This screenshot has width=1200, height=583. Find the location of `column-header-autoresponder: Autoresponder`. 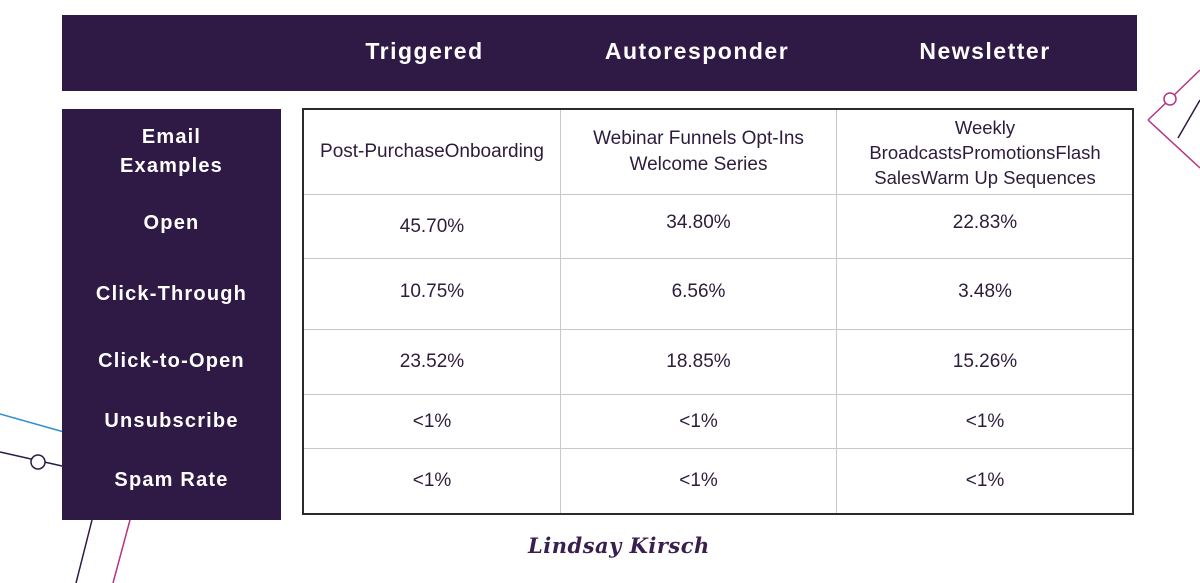

column-header-autoresponder: Autoresponder is located at coordinates (697, 51).